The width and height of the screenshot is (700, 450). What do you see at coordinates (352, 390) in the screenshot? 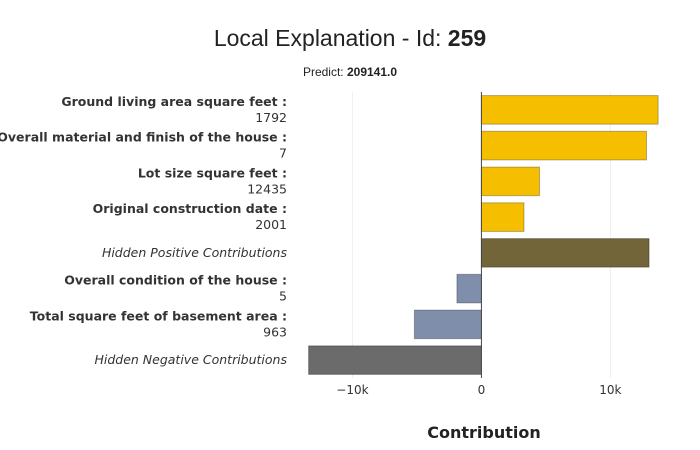
I see `x-tick-label-0: −10k` at bounding box center [352, 390].